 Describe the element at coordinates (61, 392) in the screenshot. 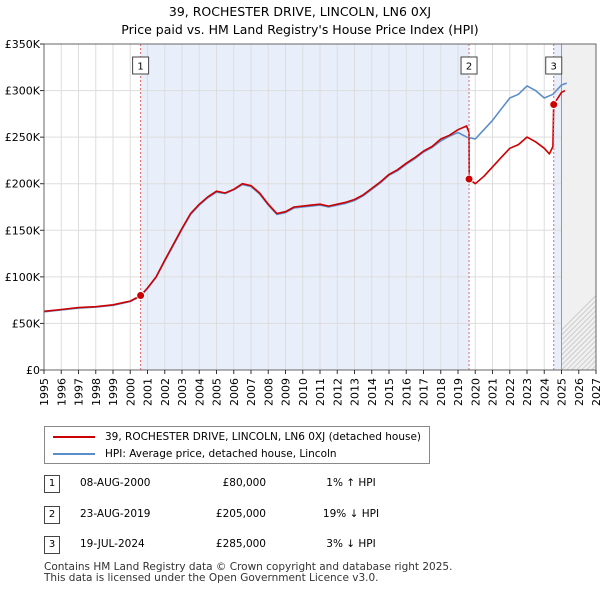

I see `x-tick-label: 1996` at that location.